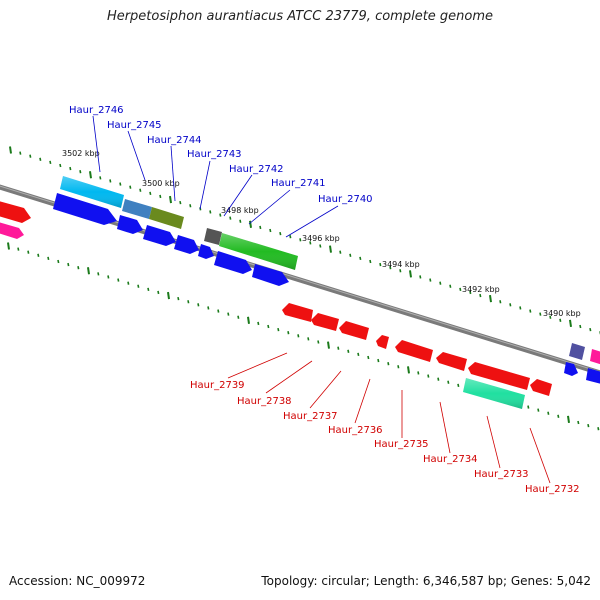  I want to click on feature-outer-gray, so click(213, 236).